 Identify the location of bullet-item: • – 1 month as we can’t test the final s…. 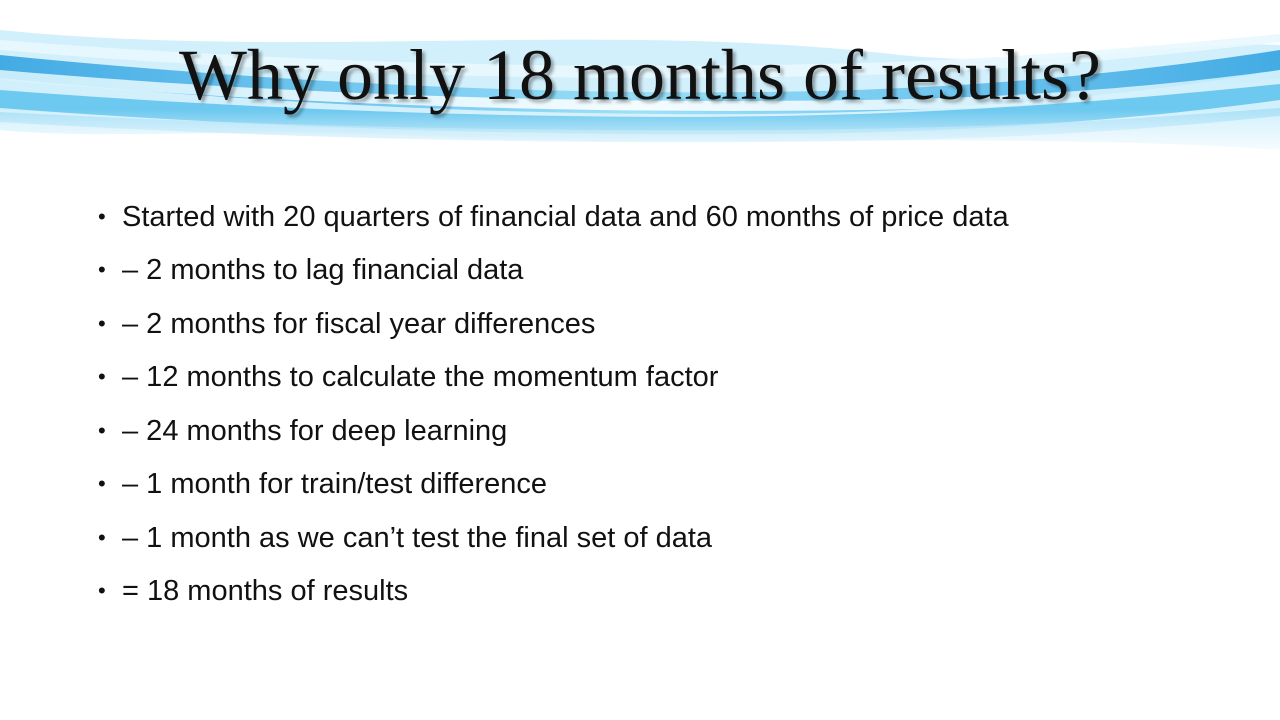
(658, 538).